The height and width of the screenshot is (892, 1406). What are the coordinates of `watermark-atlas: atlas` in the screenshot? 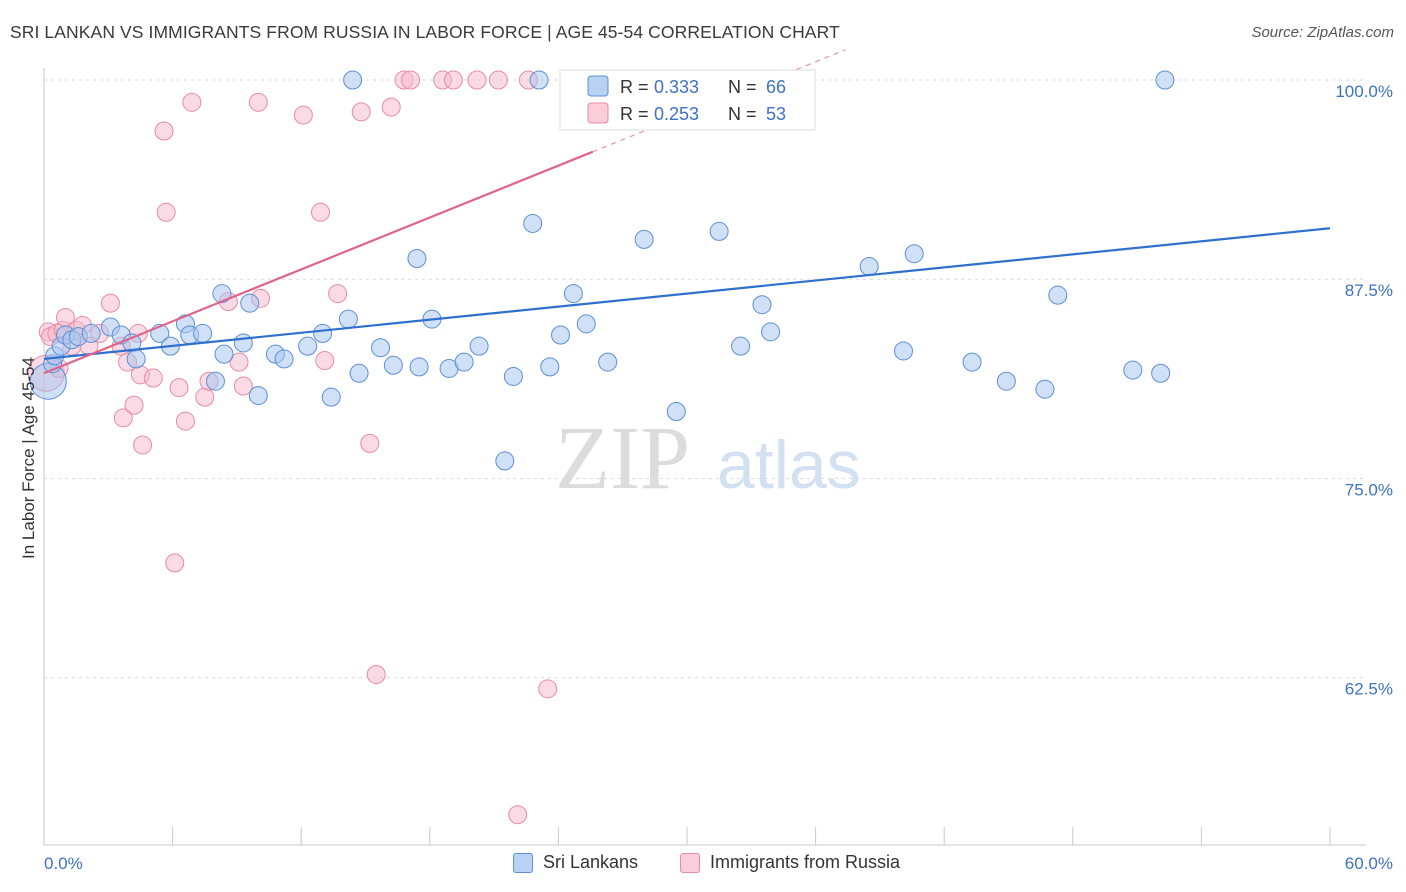 It's located at (789, 465).